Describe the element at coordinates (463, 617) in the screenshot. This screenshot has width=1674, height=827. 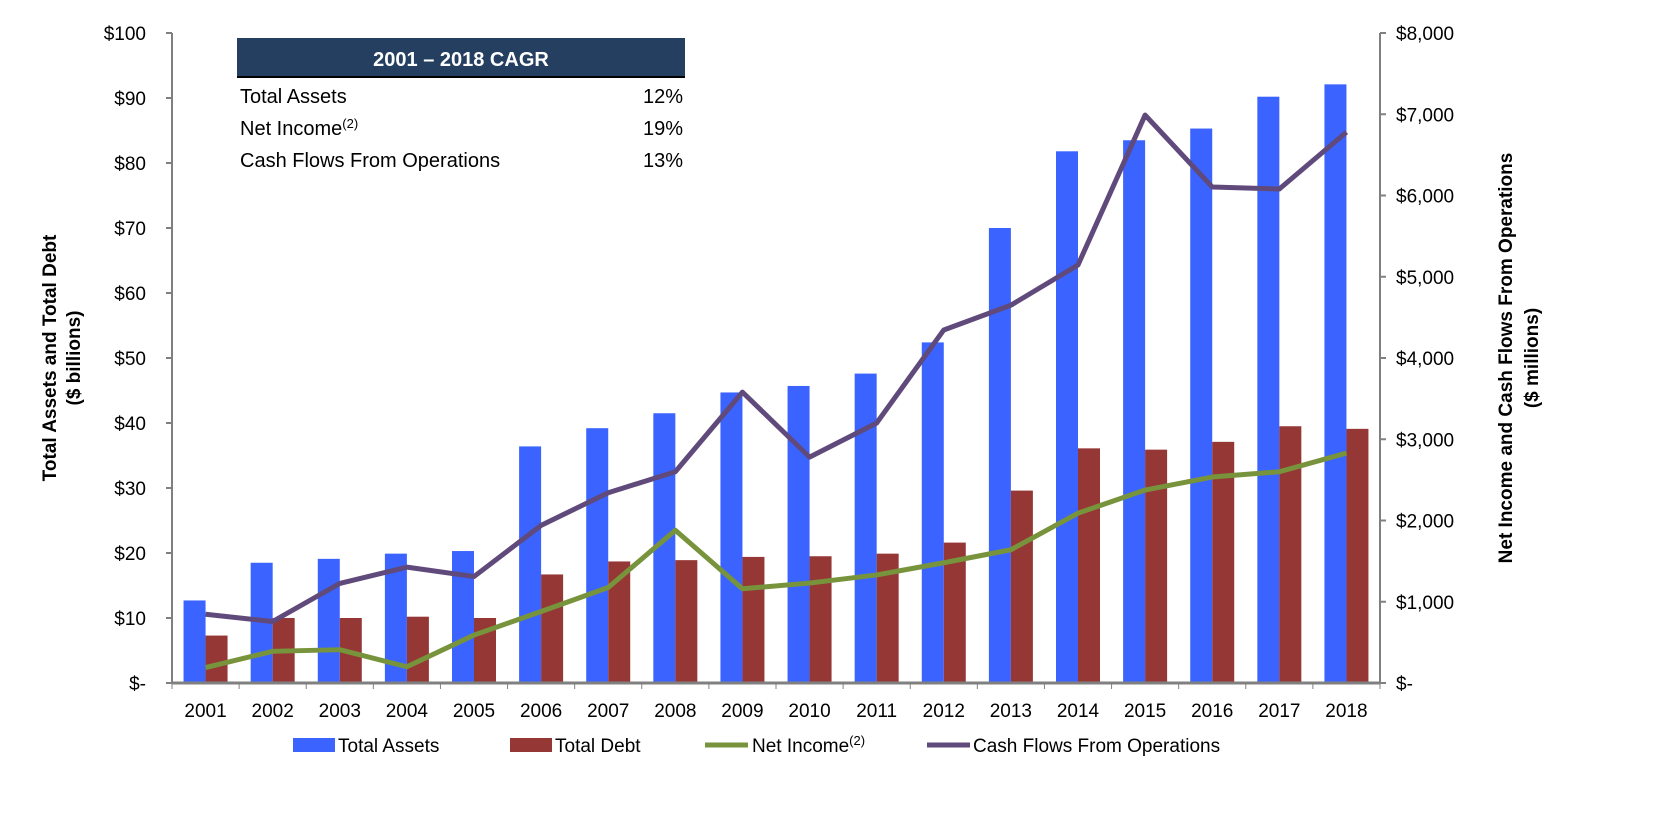
I see `bar-total-assets-2005` at that location.